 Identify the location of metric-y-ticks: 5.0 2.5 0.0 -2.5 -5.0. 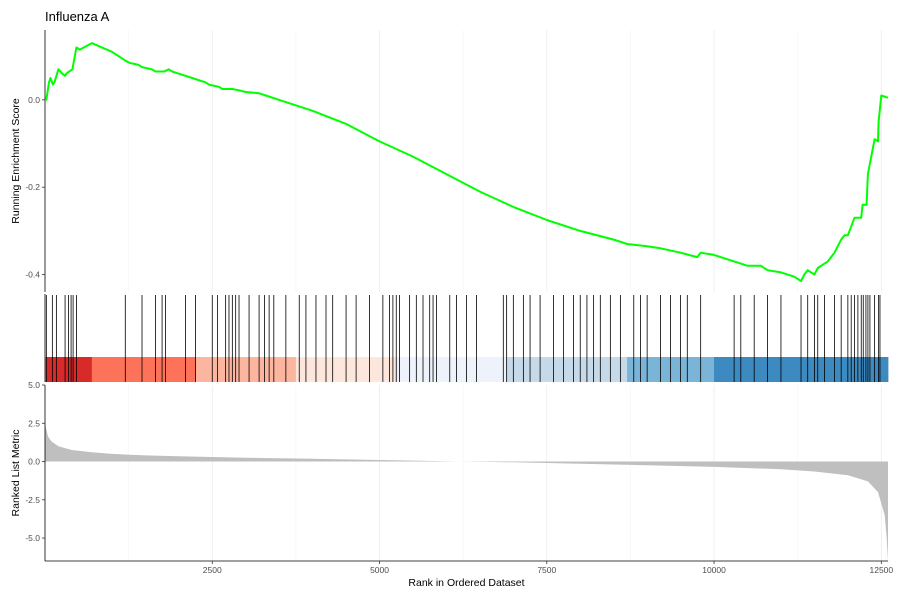
(35, 461).